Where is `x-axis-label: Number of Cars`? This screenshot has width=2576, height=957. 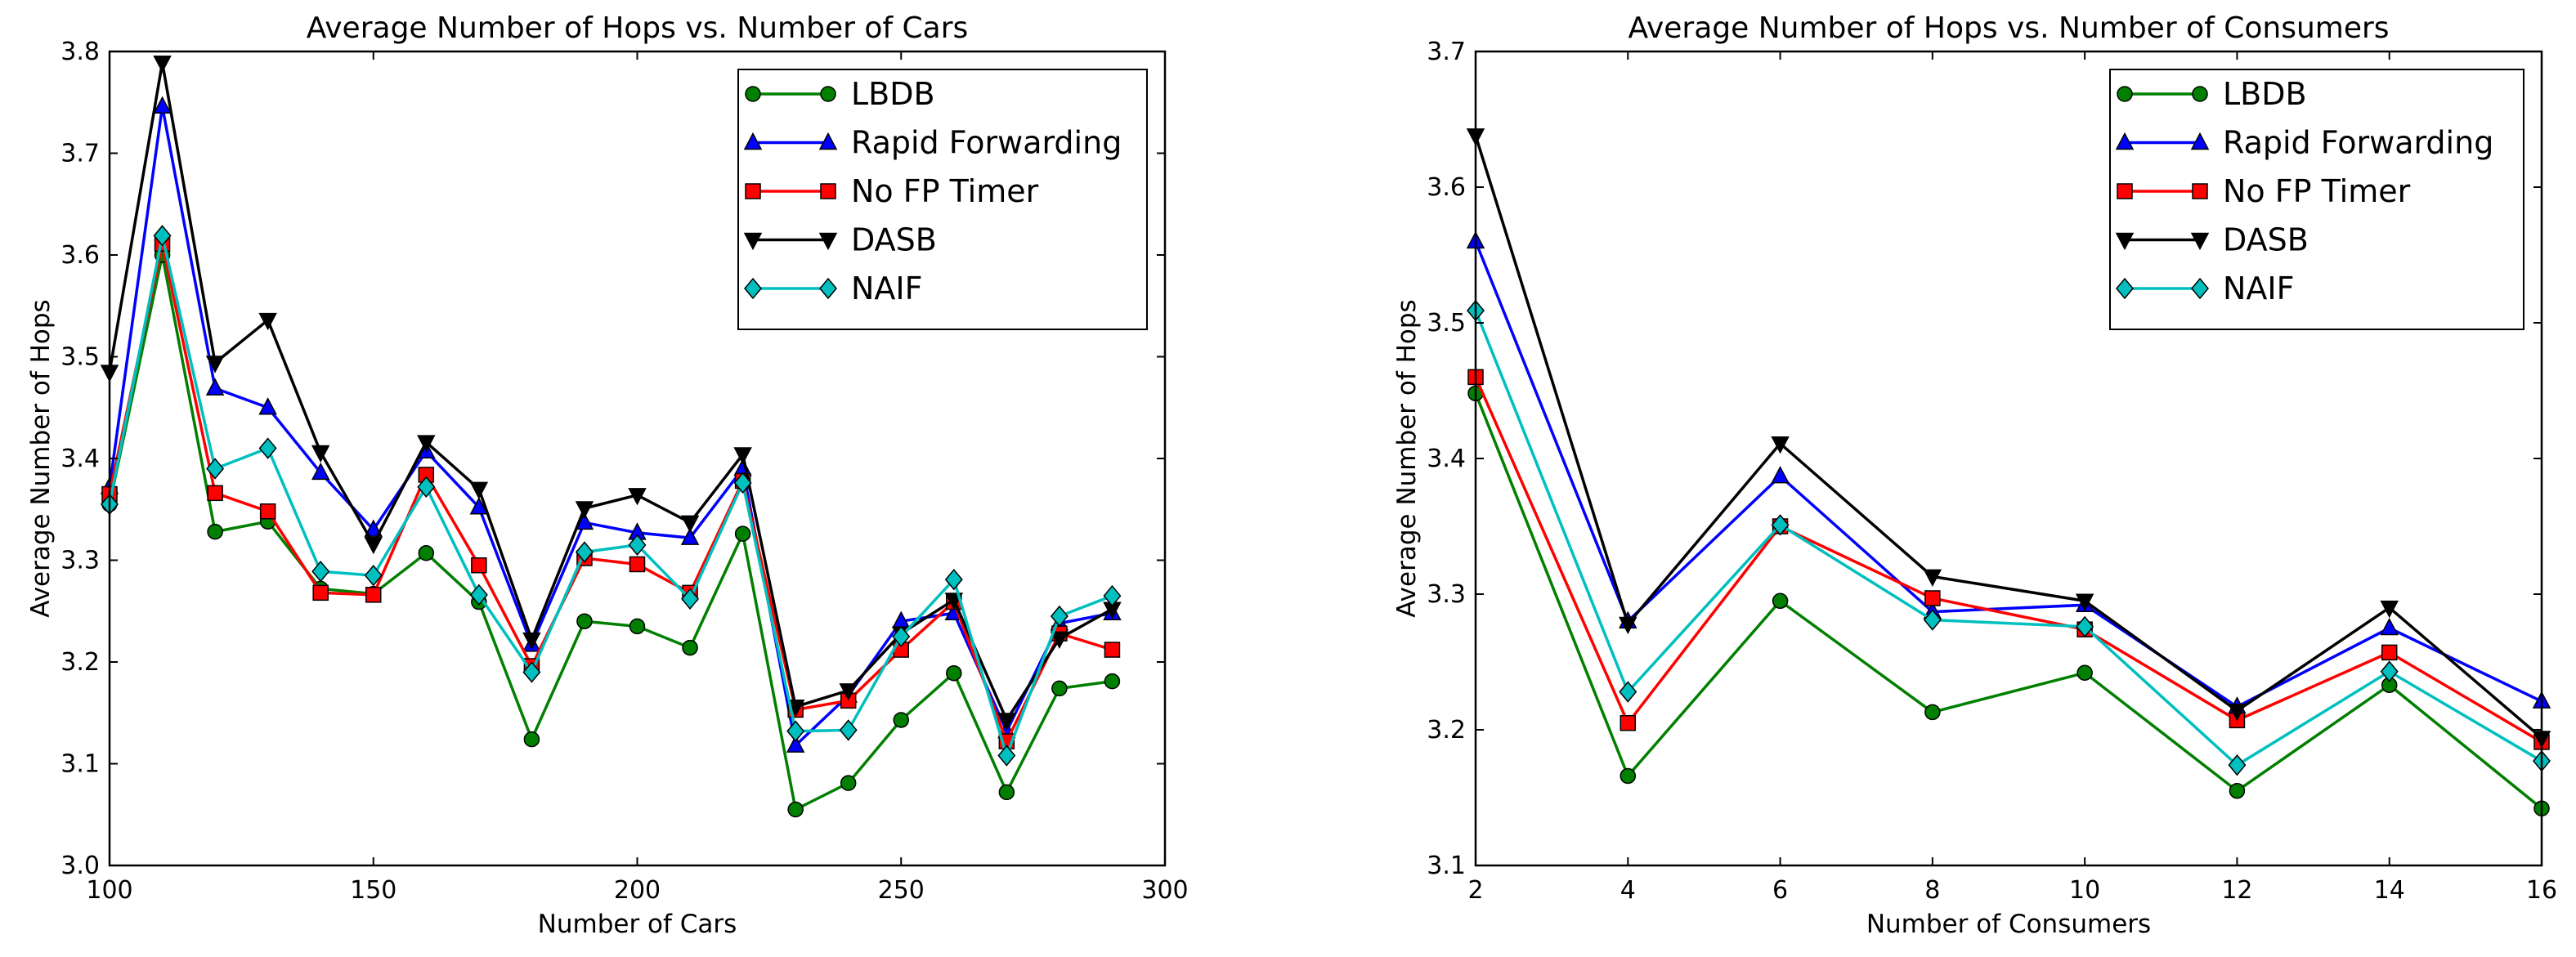 x-axis-label: Number of Cars is located at coordinates (638, 925).